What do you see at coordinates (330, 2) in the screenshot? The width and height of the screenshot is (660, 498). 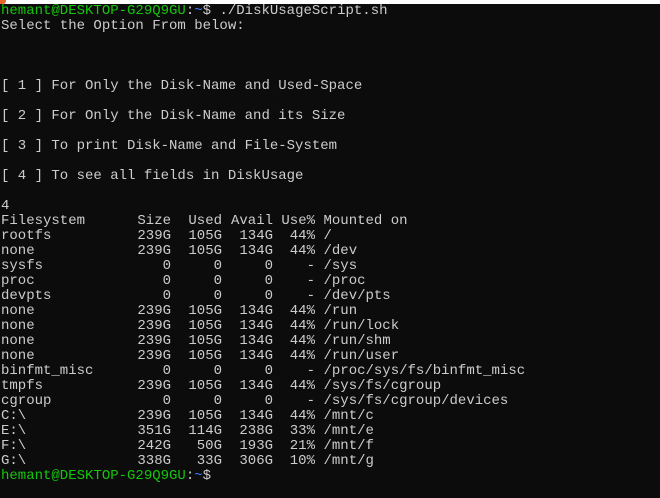 I see `window-top-edge` at bounding box center [330, 2].